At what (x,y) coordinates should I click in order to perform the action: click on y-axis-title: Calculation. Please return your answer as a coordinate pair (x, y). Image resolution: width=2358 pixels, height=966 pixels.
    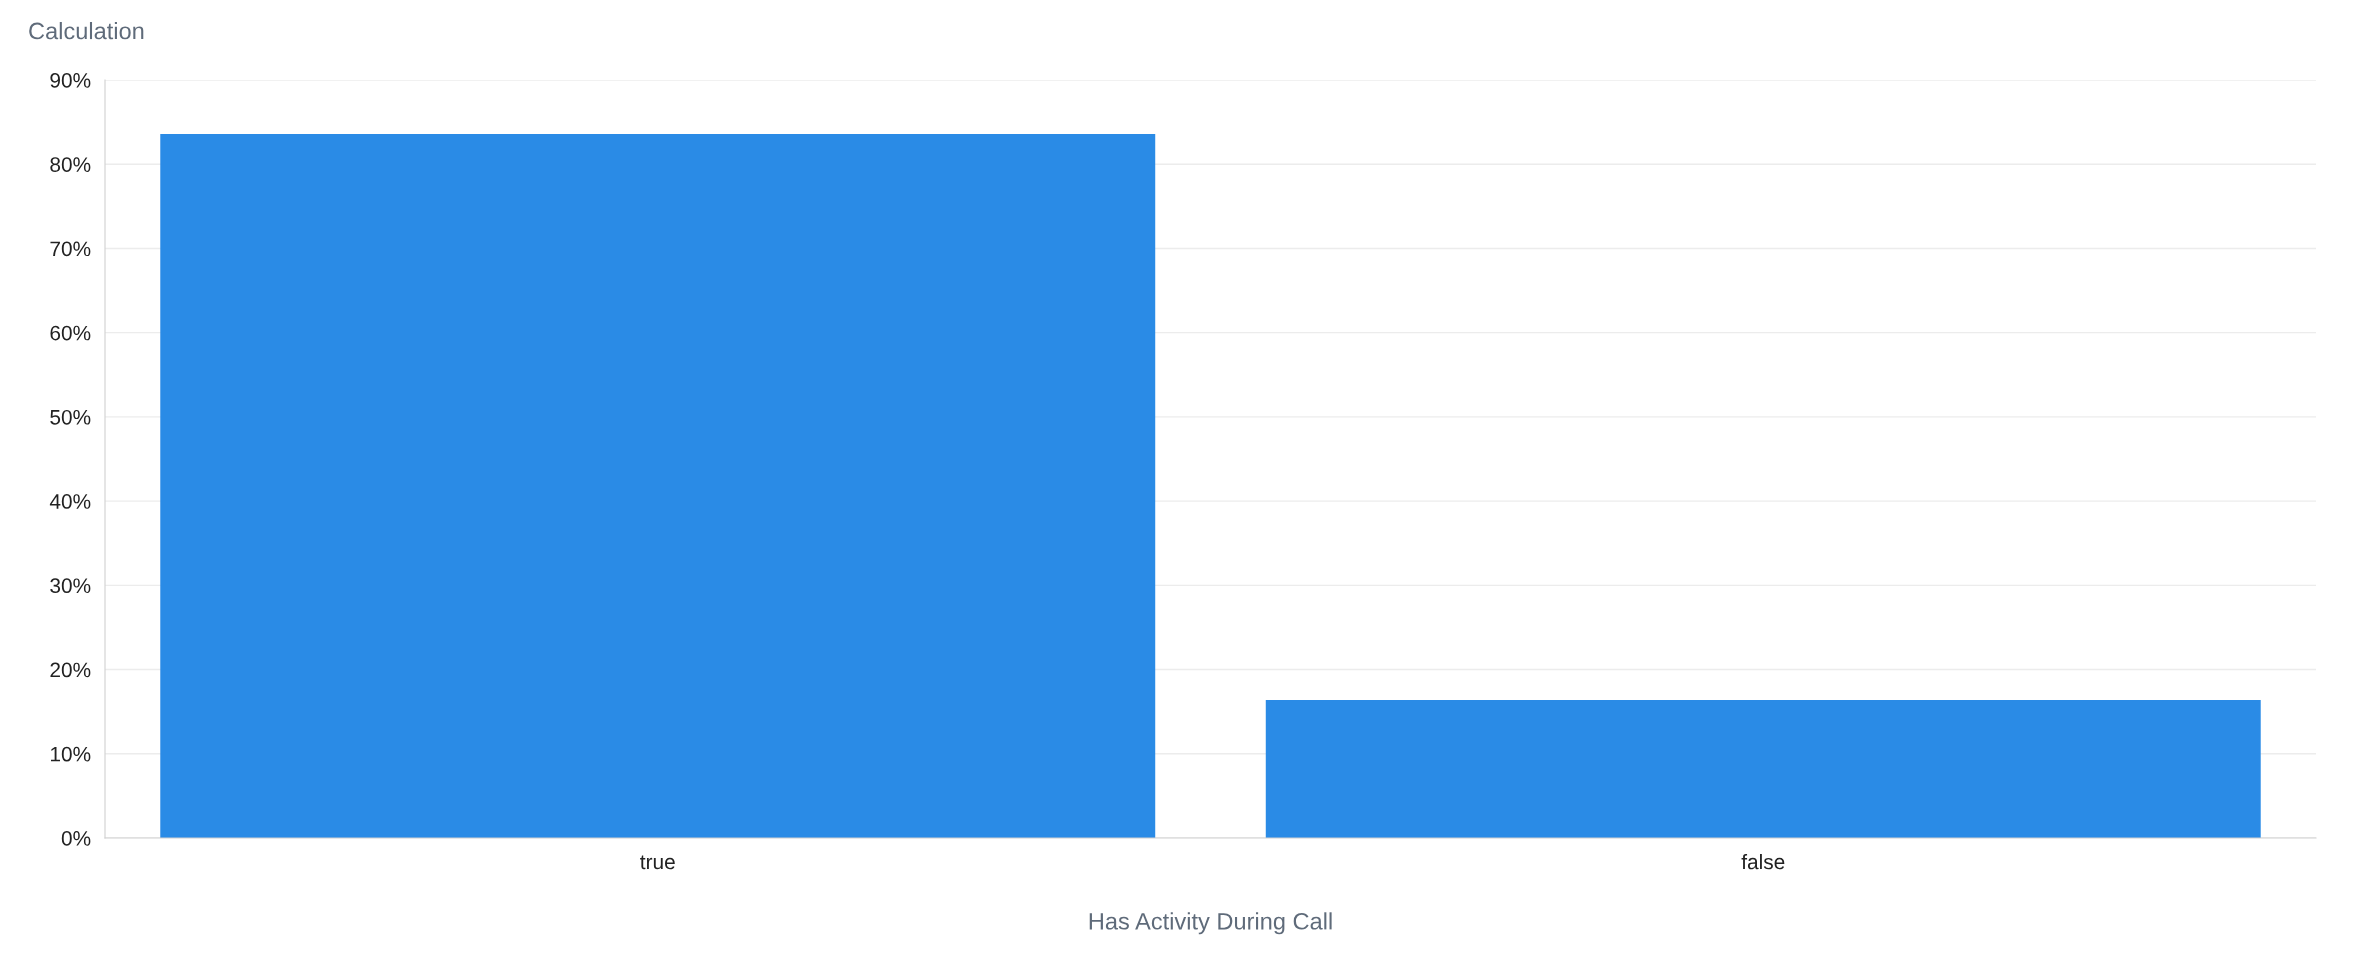
    Looking at the image, I should click on (86, 31).